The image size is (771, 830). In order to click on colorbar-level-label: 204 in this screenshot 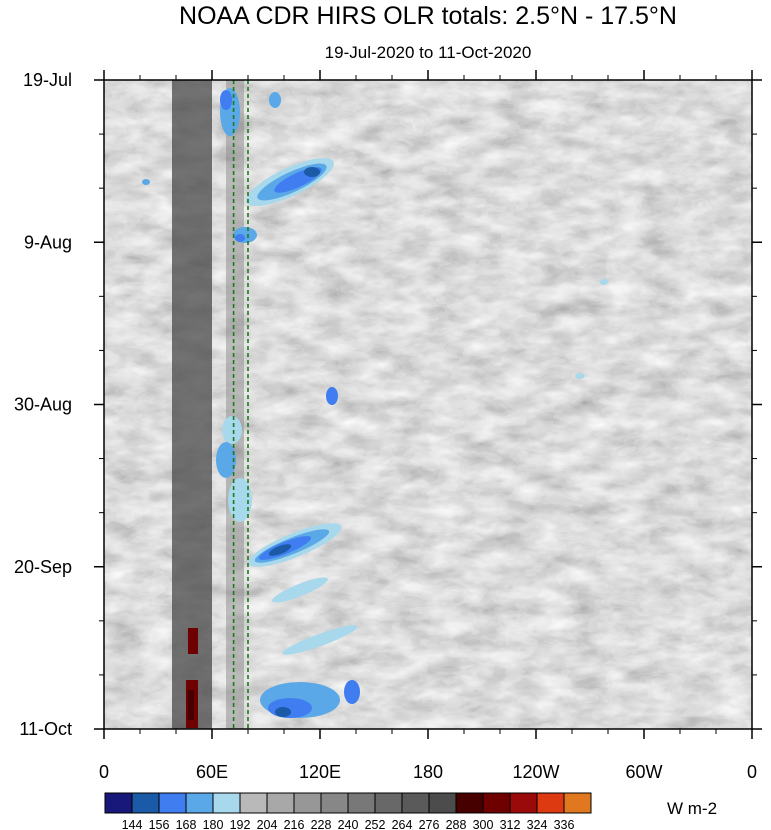, I will do `click(267, 824)`.